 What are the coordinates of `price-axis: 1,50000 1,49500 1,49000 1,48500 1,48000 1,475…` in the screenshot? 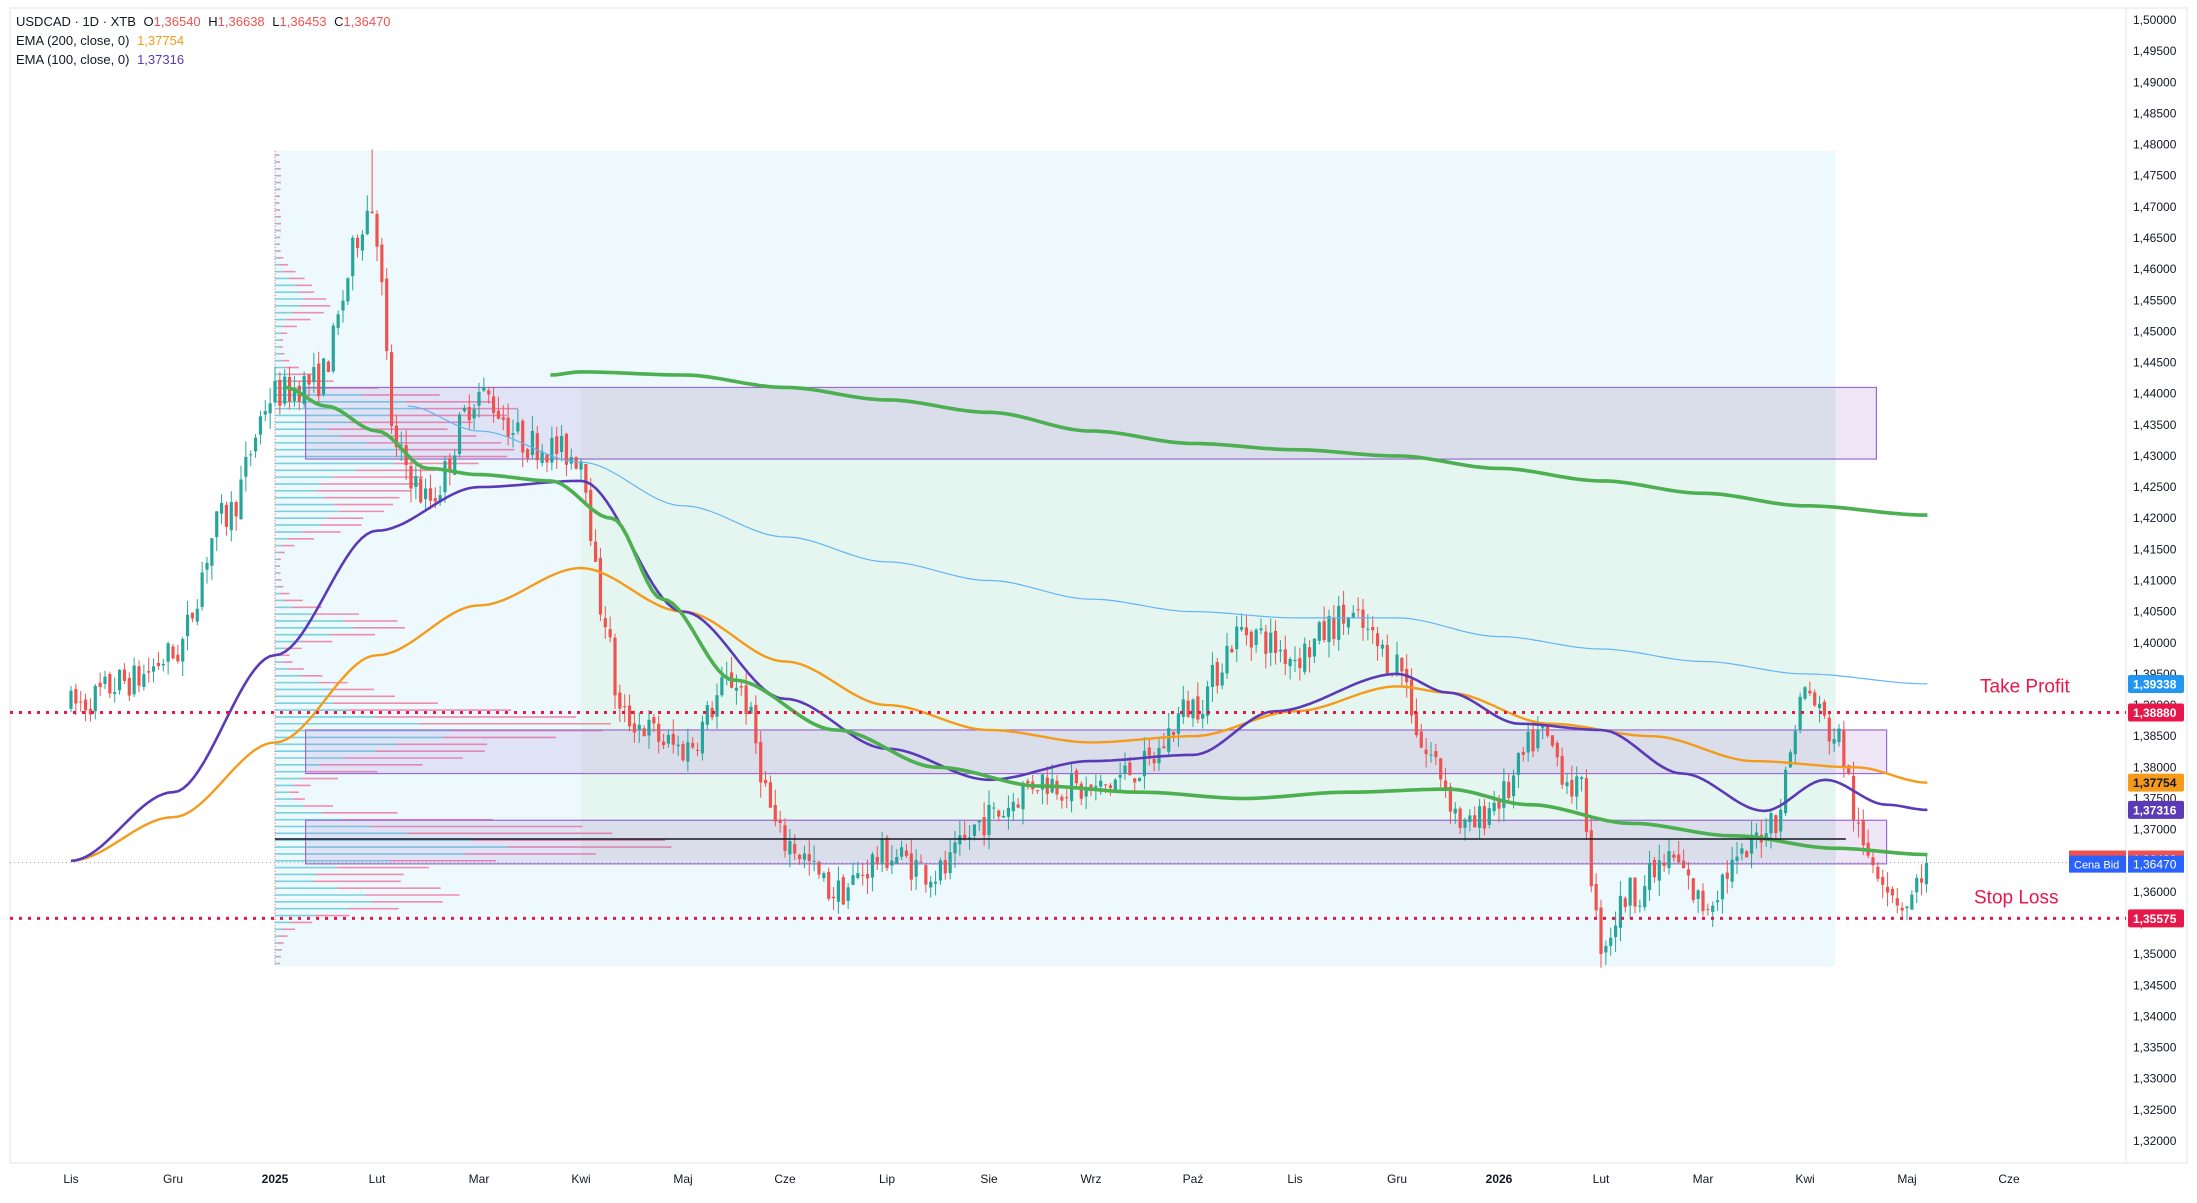 It's located at (2155, 580).